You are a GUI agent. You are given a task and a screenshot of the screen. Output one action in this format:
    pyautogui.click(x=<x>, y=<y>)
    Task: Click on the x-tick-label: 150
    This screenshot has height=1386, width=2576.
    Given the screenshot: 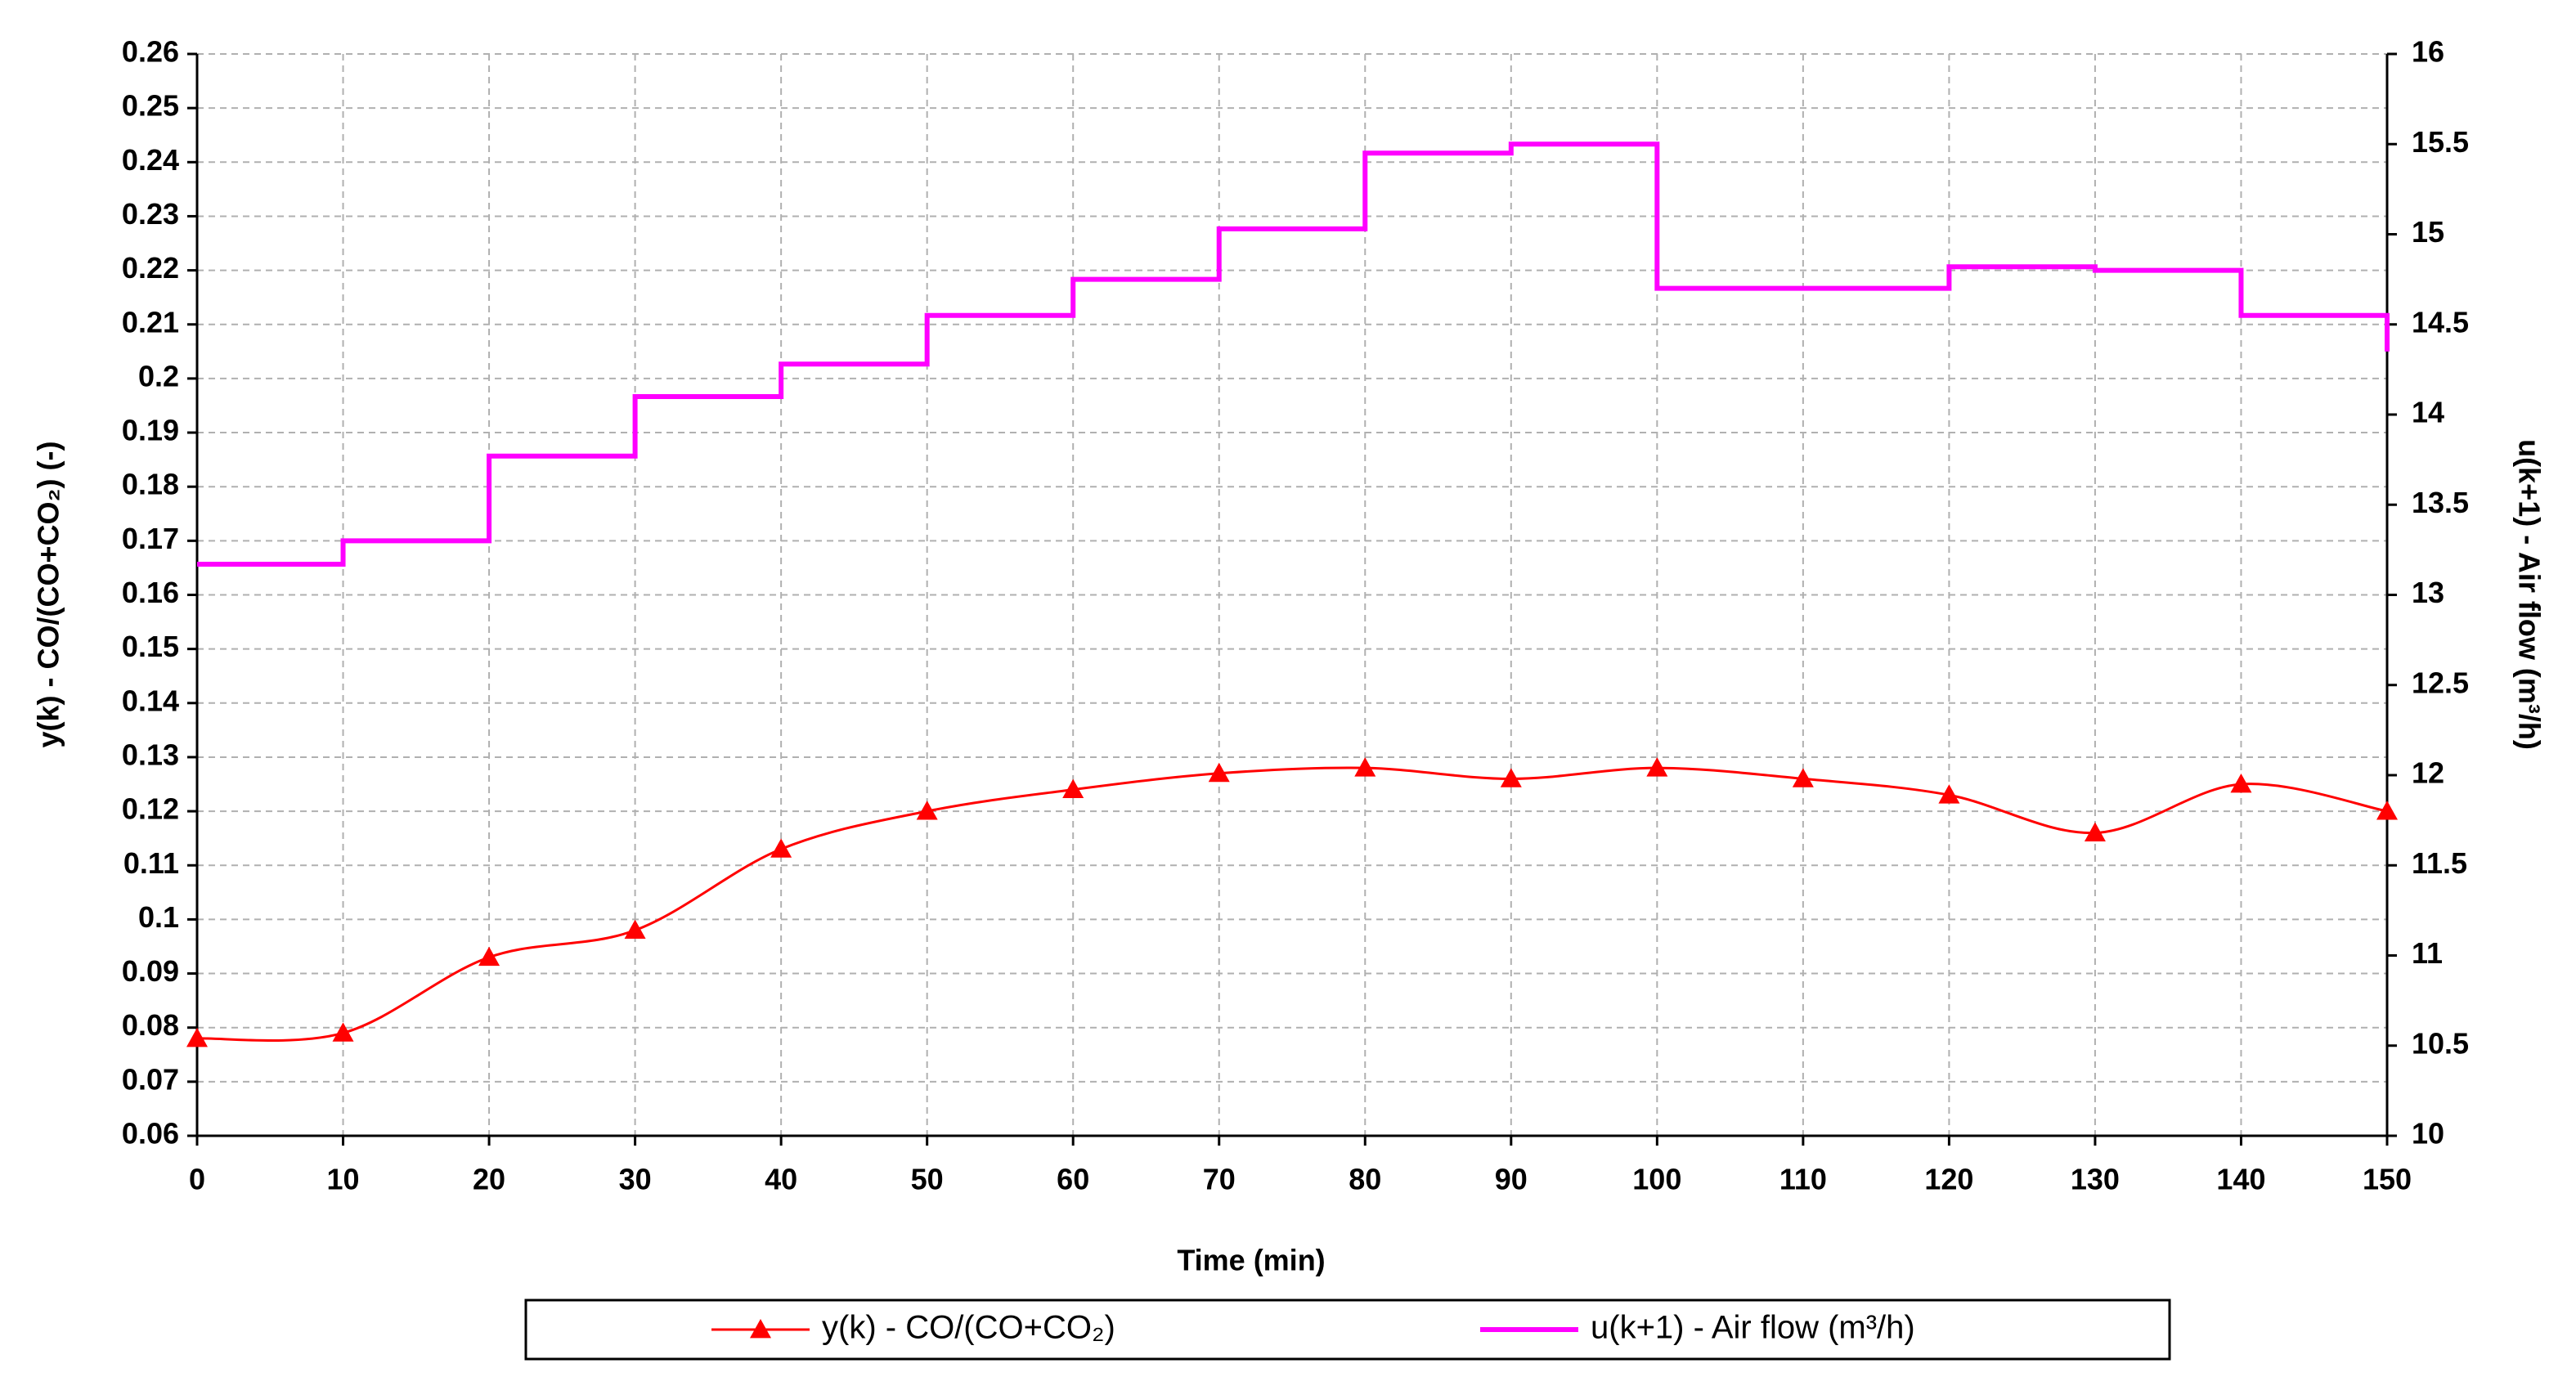 What is the action you would take?
    pyautogui.click(x=2387, y=1179)
    